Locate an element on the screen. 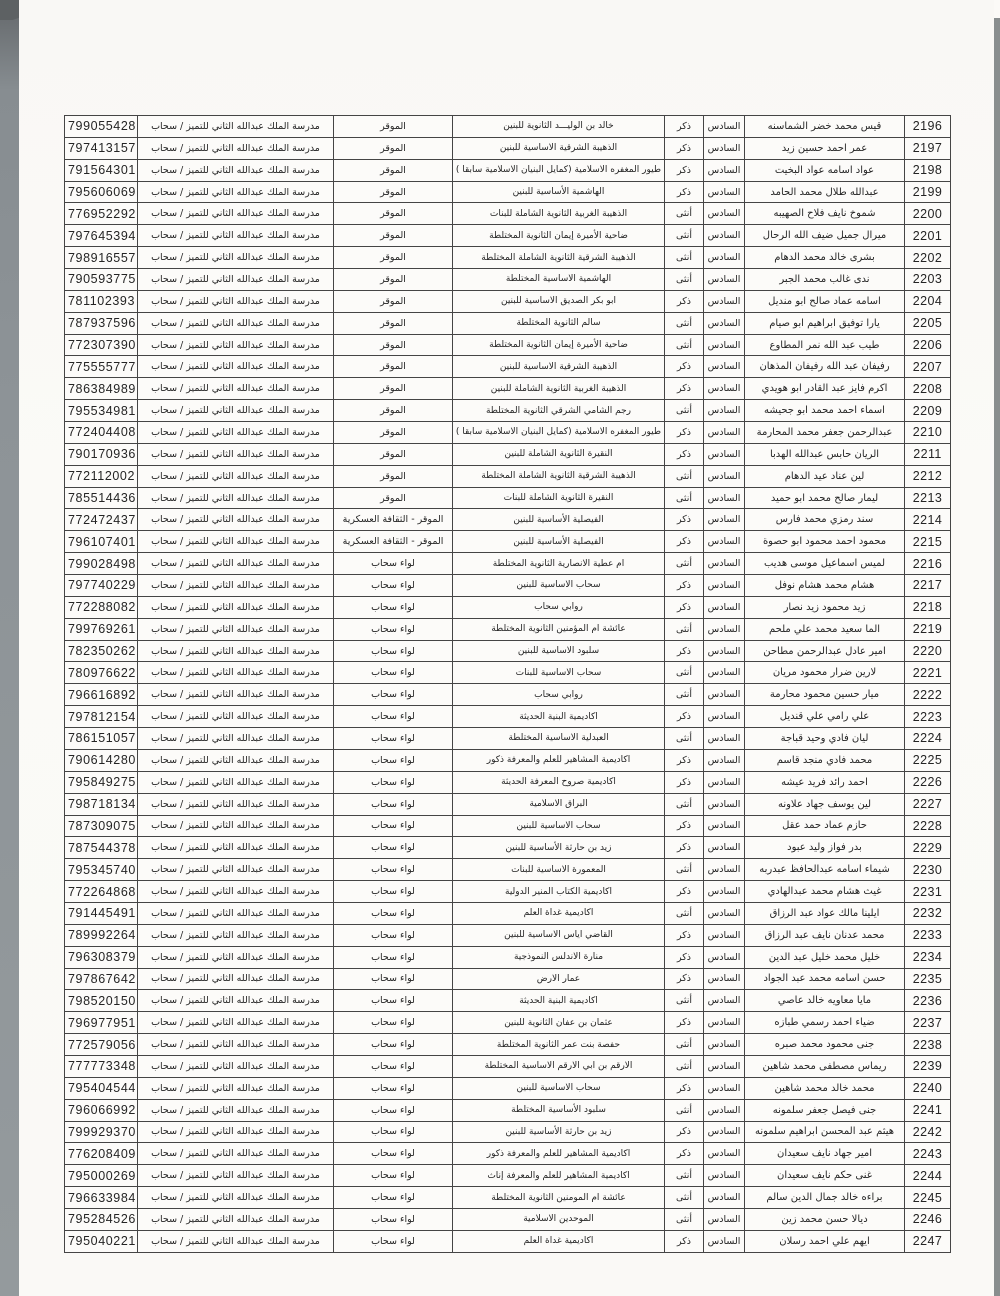 This screenshot has width=1000, height=1296. phone-cell: 772112002 is located at coordinates (101, 476).